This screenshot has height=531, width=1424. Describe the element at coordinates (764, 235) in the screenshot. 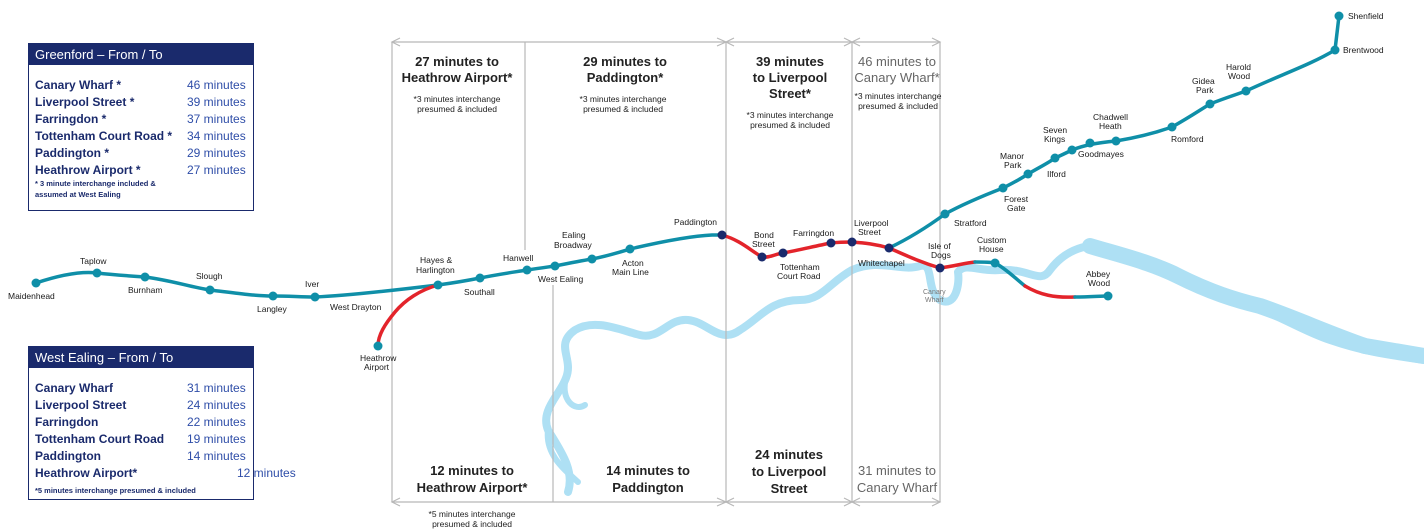

I see `label-bond-1: Bond` at that location.